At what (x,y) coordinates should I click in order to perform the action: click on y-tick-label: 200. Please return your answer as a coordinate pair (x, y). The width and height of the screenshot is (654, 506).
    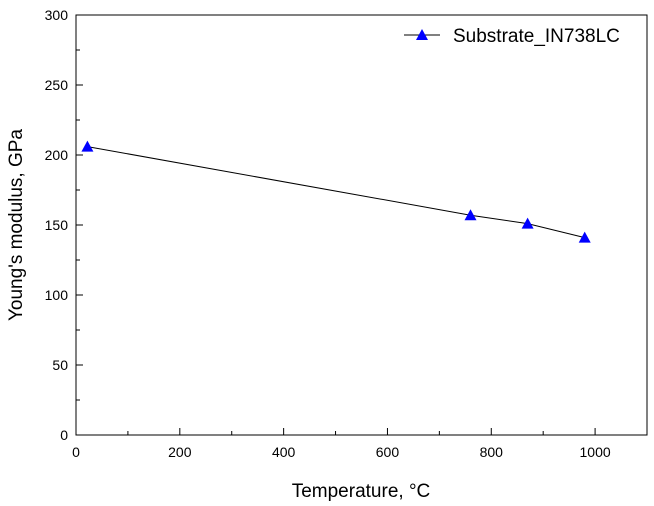
    Looking at the image, I should click on (57, 155).